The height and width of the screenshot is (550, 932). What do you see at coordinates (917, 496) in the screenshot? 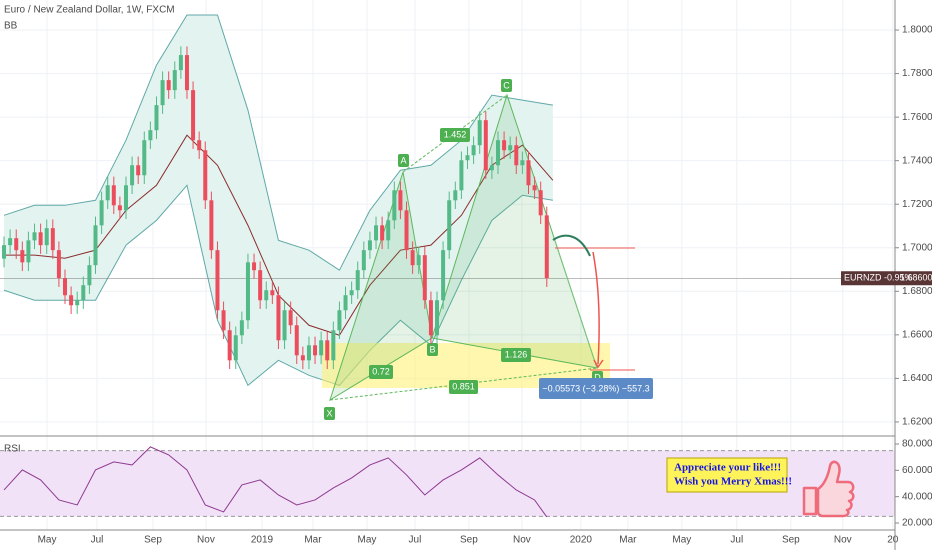
I see `rsi-tick-label: 40.0000` at bounding box center [917, 496].